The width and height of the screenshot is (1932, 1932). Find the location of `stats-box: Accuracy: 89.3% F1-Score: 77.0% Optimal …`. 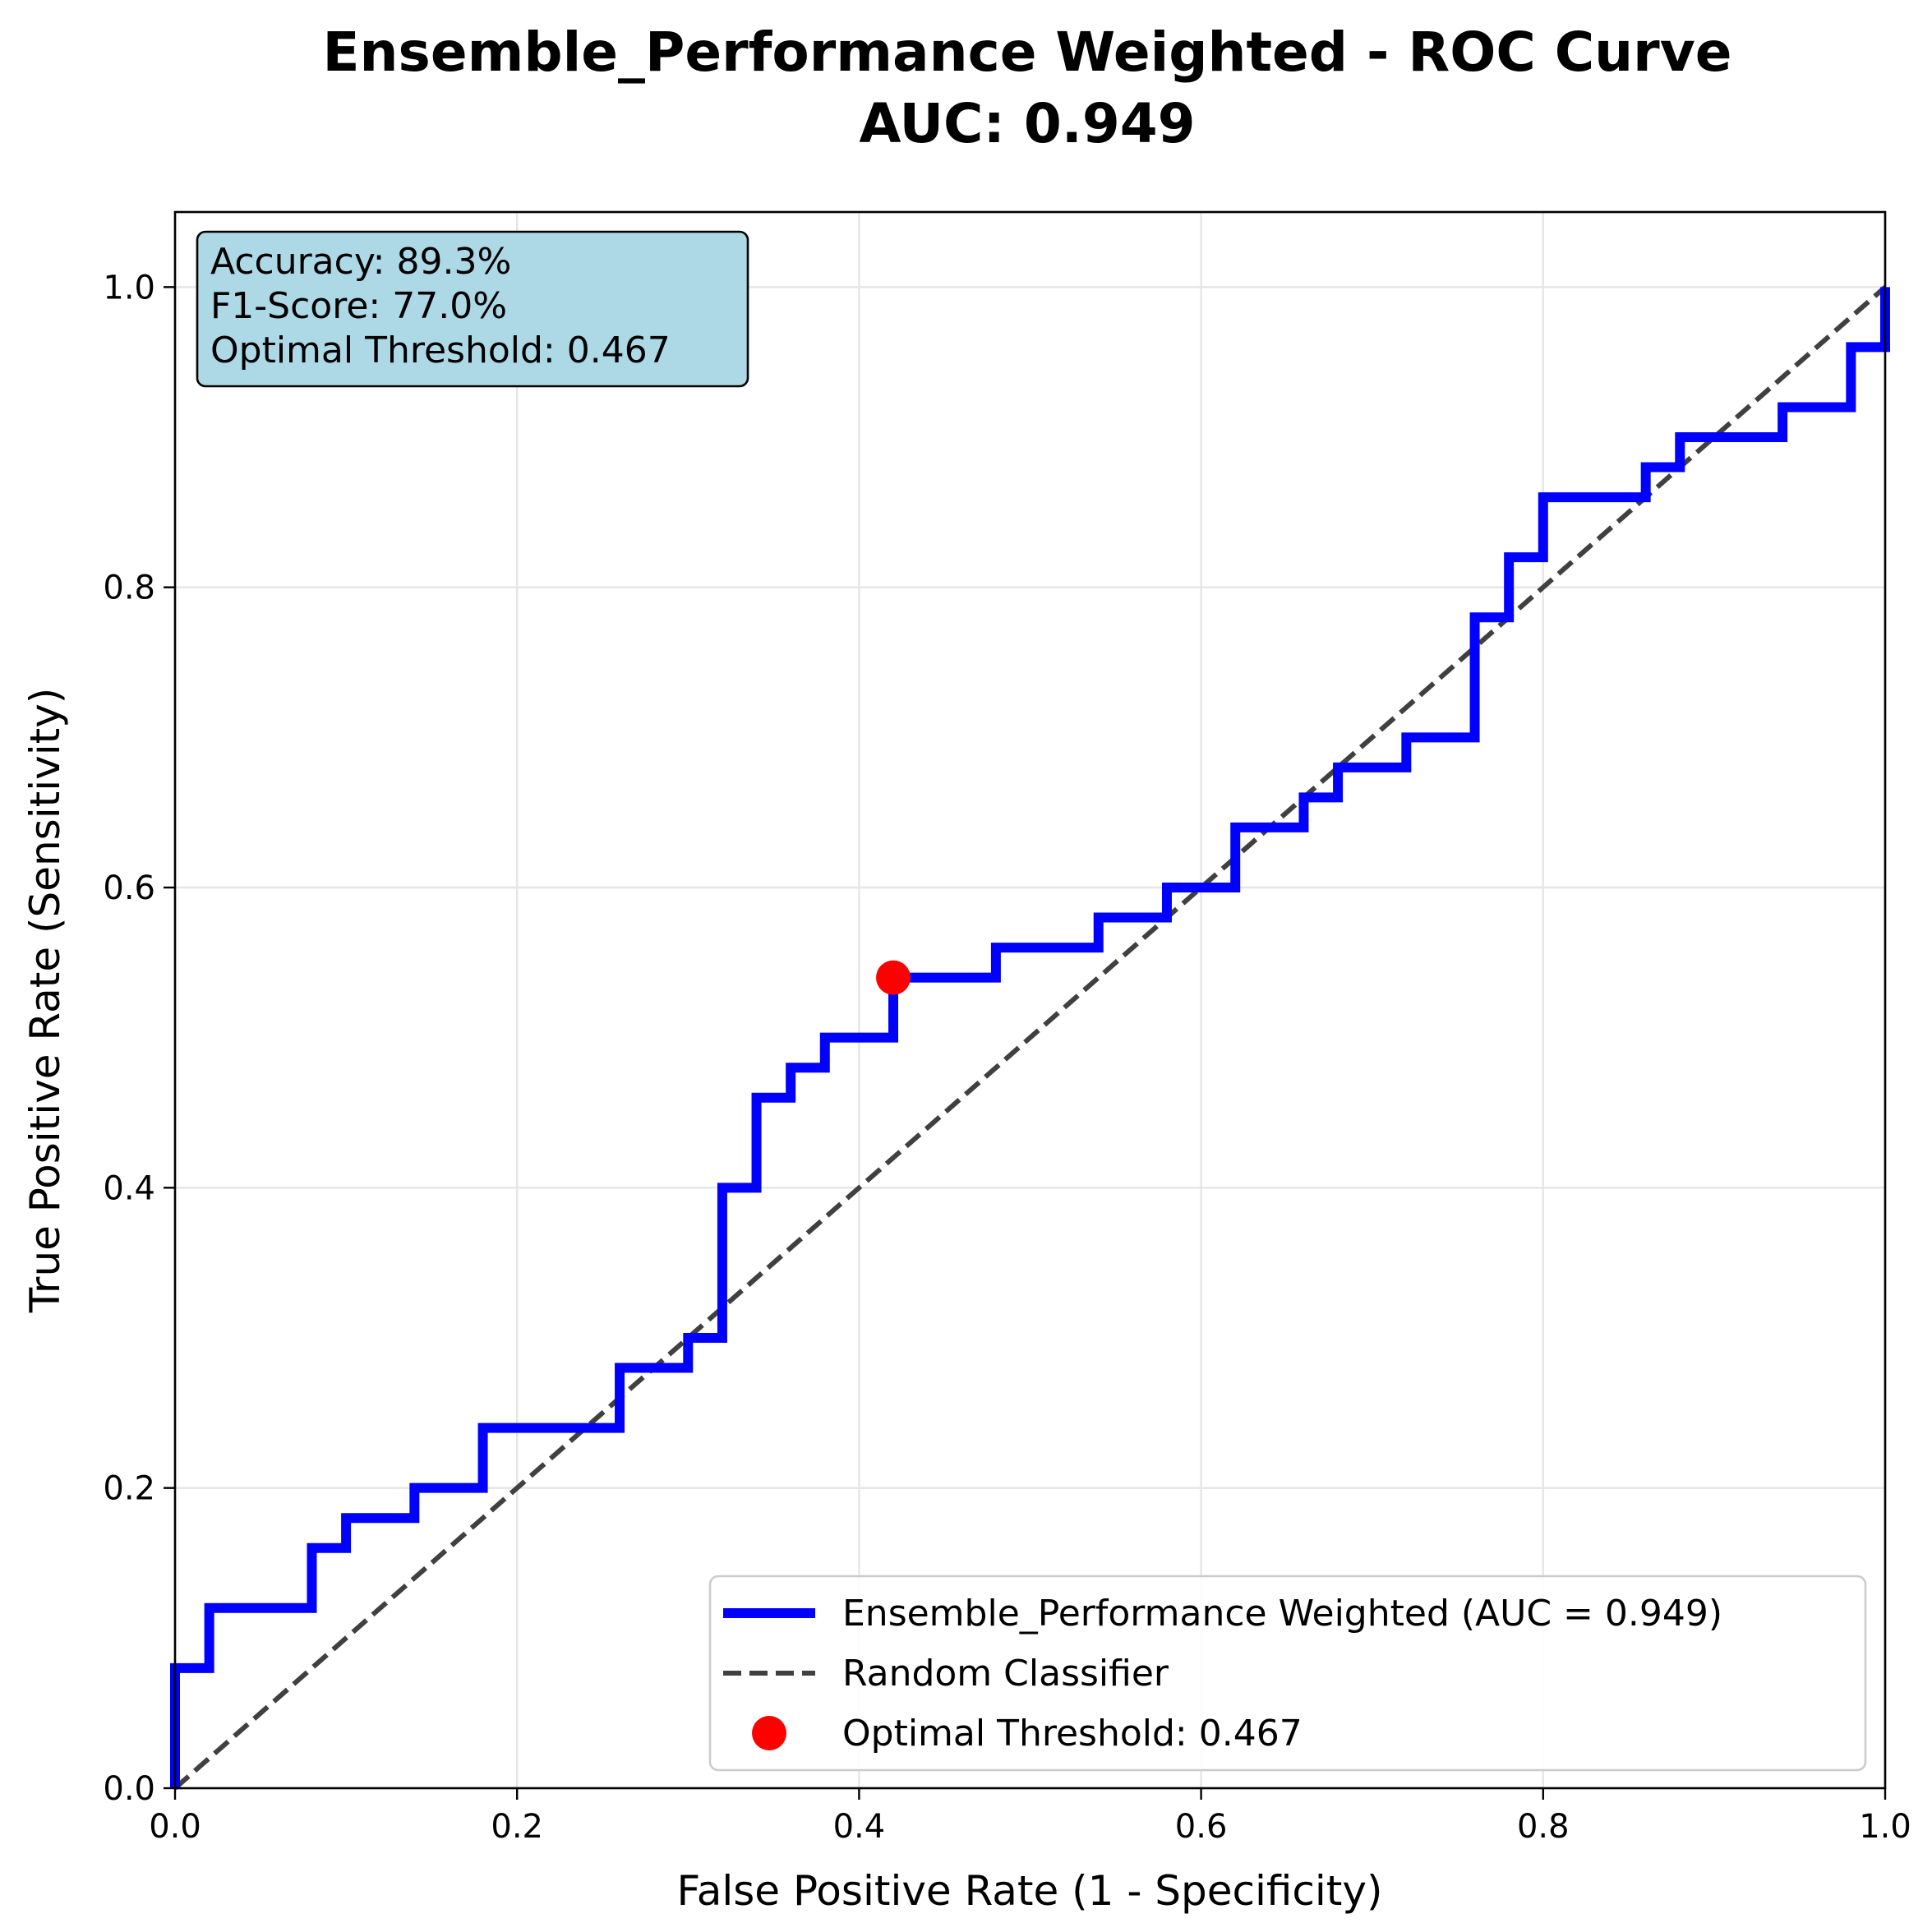

stats-box: Accuracy: 89.3% F1-Score: 77.0% Optimal … is located at coordinates (472, 309).